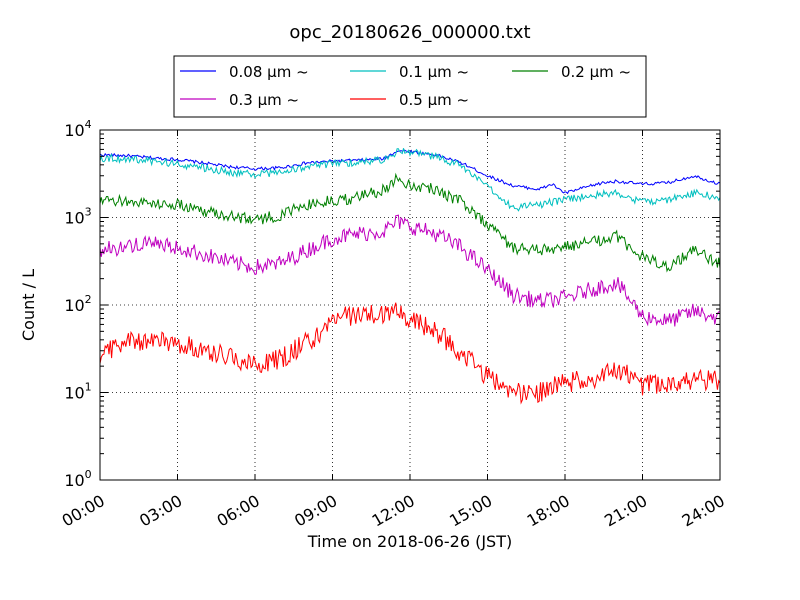  I want to click on legend-box, so click(410, 86).